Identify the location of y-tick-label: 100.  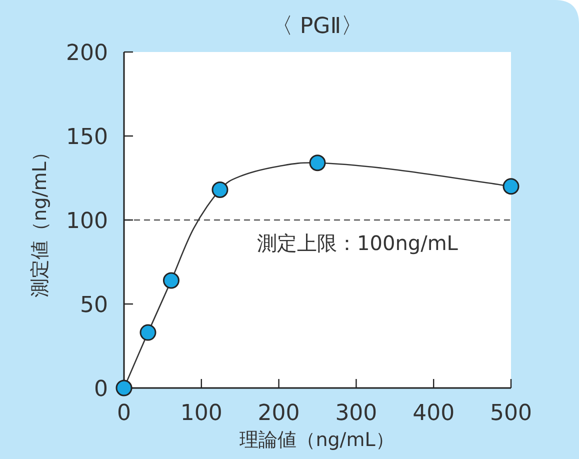
(87, 221).